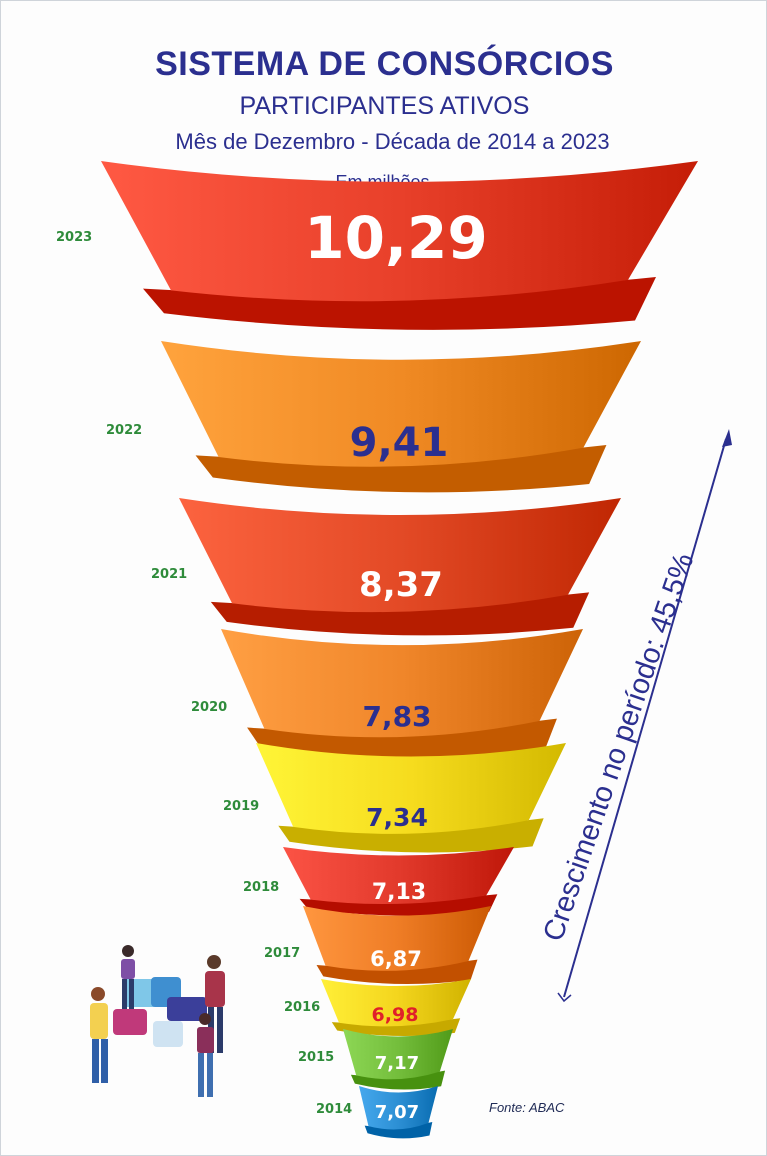  What do you see at coordinates (395, 238) in the screenshot?
I see `value-label: 10,29` at bounding box center [395, 238].